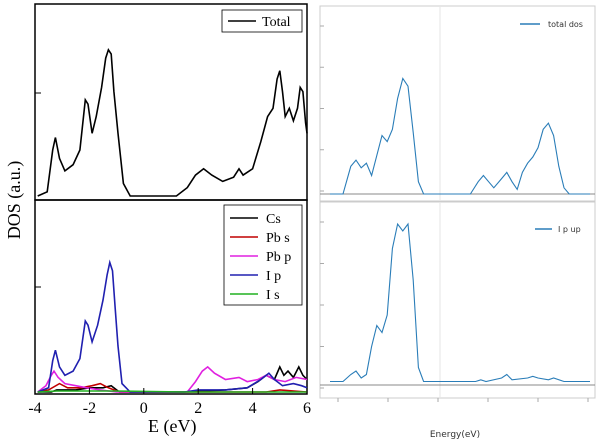 Image resolution: width=600 pixels, height=443 pixels. I want to click on right-top-series, so click(460, 136).